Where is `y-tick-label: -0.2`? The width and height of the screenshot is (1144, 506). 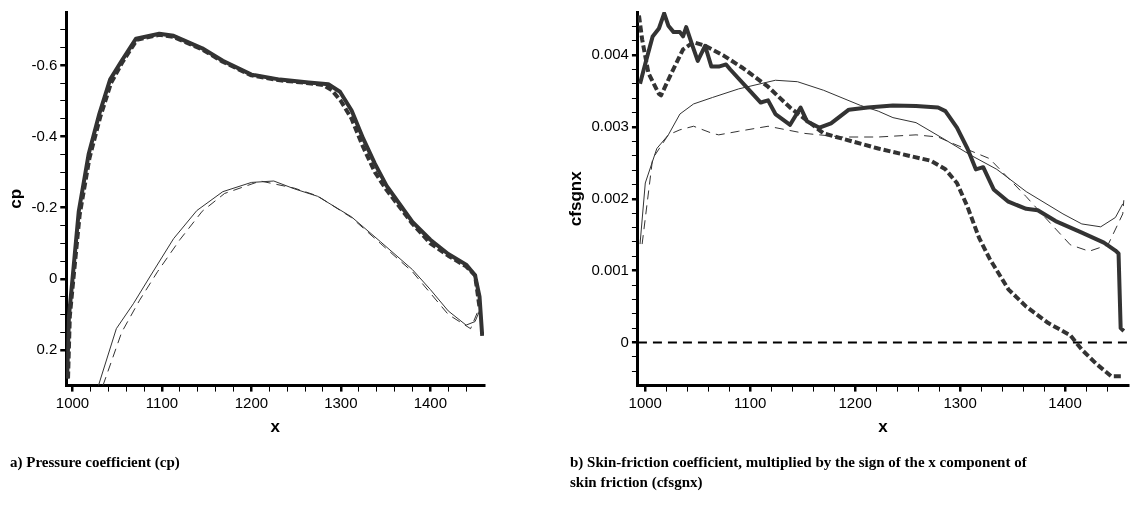 y-tick-label: -0.2 is located at coordinates (44, 206).